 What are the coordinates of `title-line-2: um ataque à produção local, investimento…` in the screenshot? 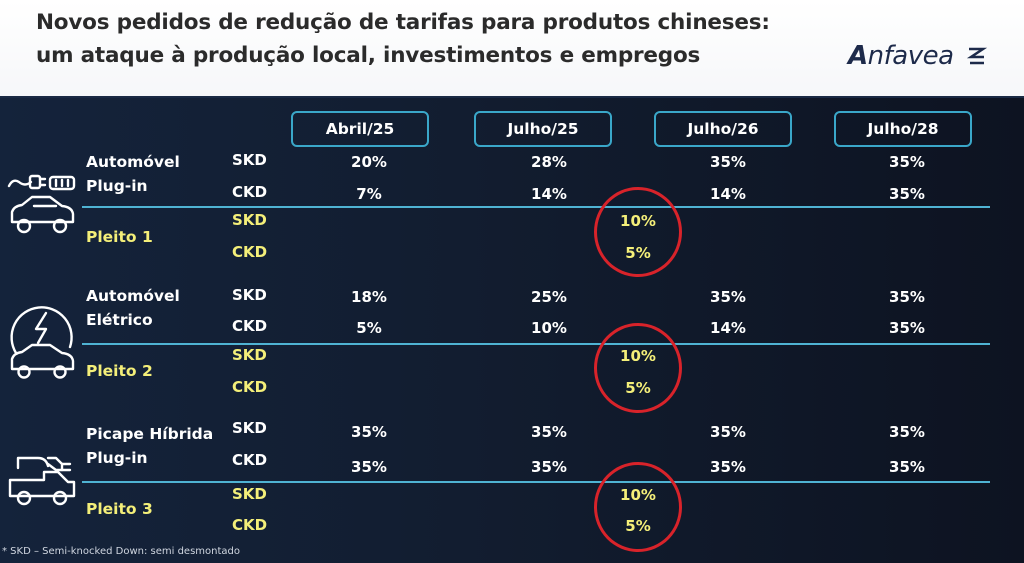 It's located at (368, 55).